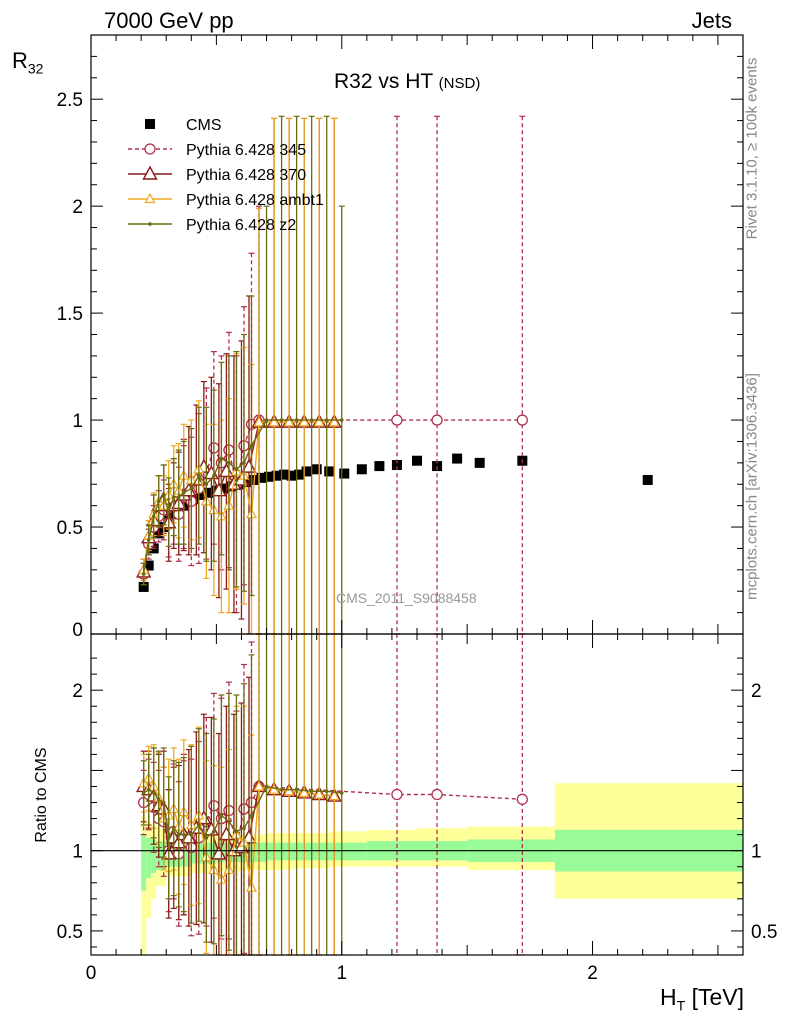 This screenshot has height=1024, width=786. What do you see at coordinates (711, 20) in the screenshot?
I see `header-right: Jets` at bounding box center [711, 20].